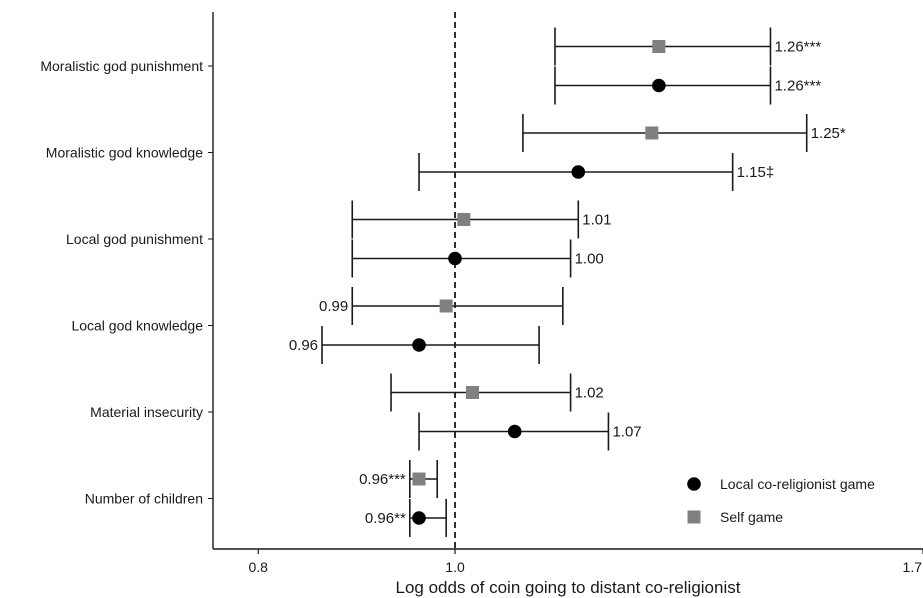 Image resolution: width=923 pixels, height=598 pixels. What do you see at coordinates (146, 412) in the screenshot?
I see `category-label-material-insecurity: Material insecurity` at bounding box center [146, 412].